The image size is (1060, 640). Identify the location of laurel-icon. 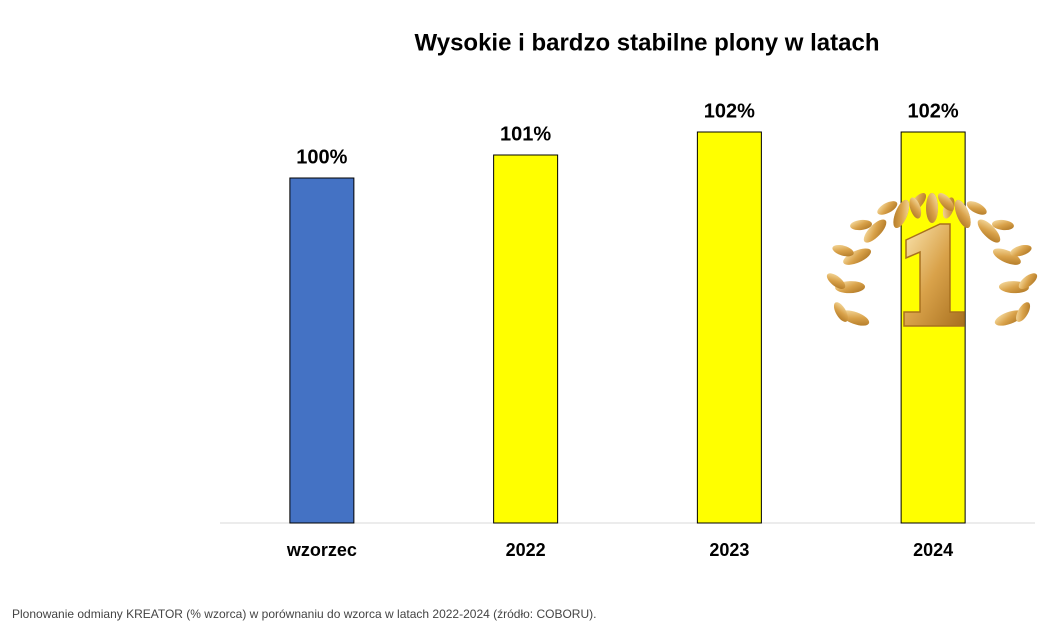
(932, 259).